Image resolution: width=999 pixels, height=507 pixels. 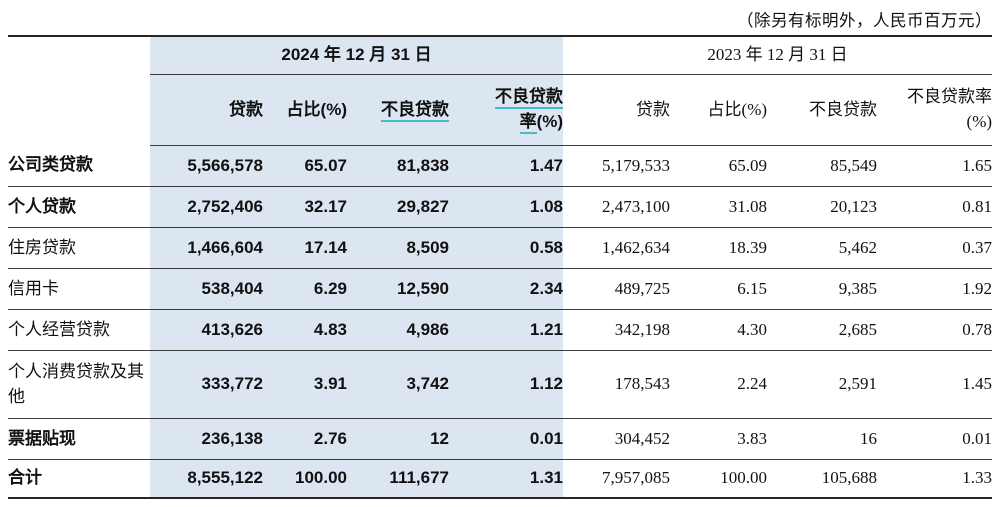 I want to click on cell-2023-loans: 1,462,634, so click(x=617, y=248).